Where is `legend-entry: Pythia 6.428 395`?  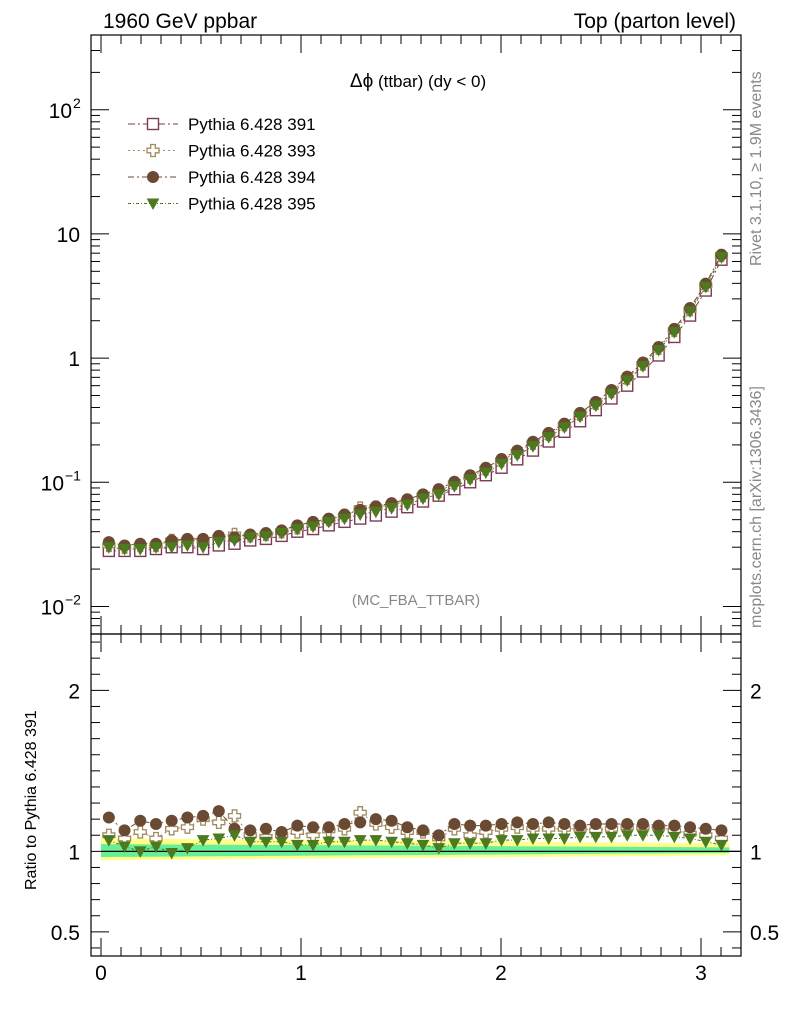
legend-entry: Pythia 6.428 395 is located at coordinates (222, 204).